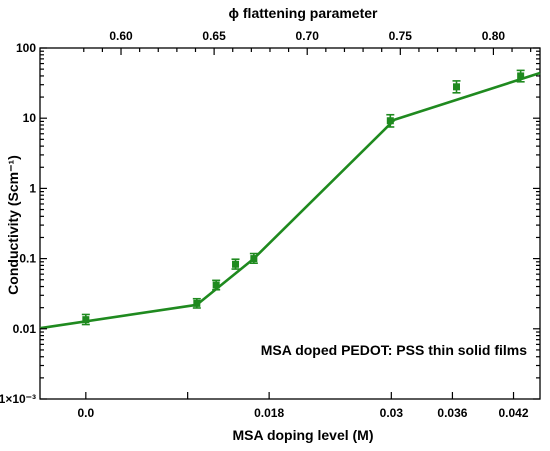 This screenshot has width=550, height=451. Describe the element at coordinates (302, 435) in the screenshot. I see `x-axis-title: MSA doping level (M)` at that location.